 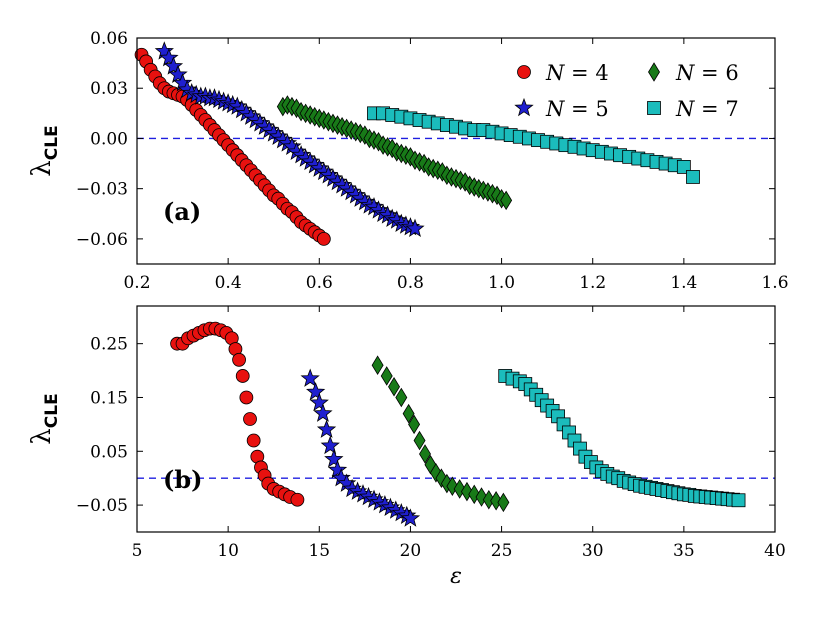 I want to click on x-tick-label: 20, so click(x=411, y=551).